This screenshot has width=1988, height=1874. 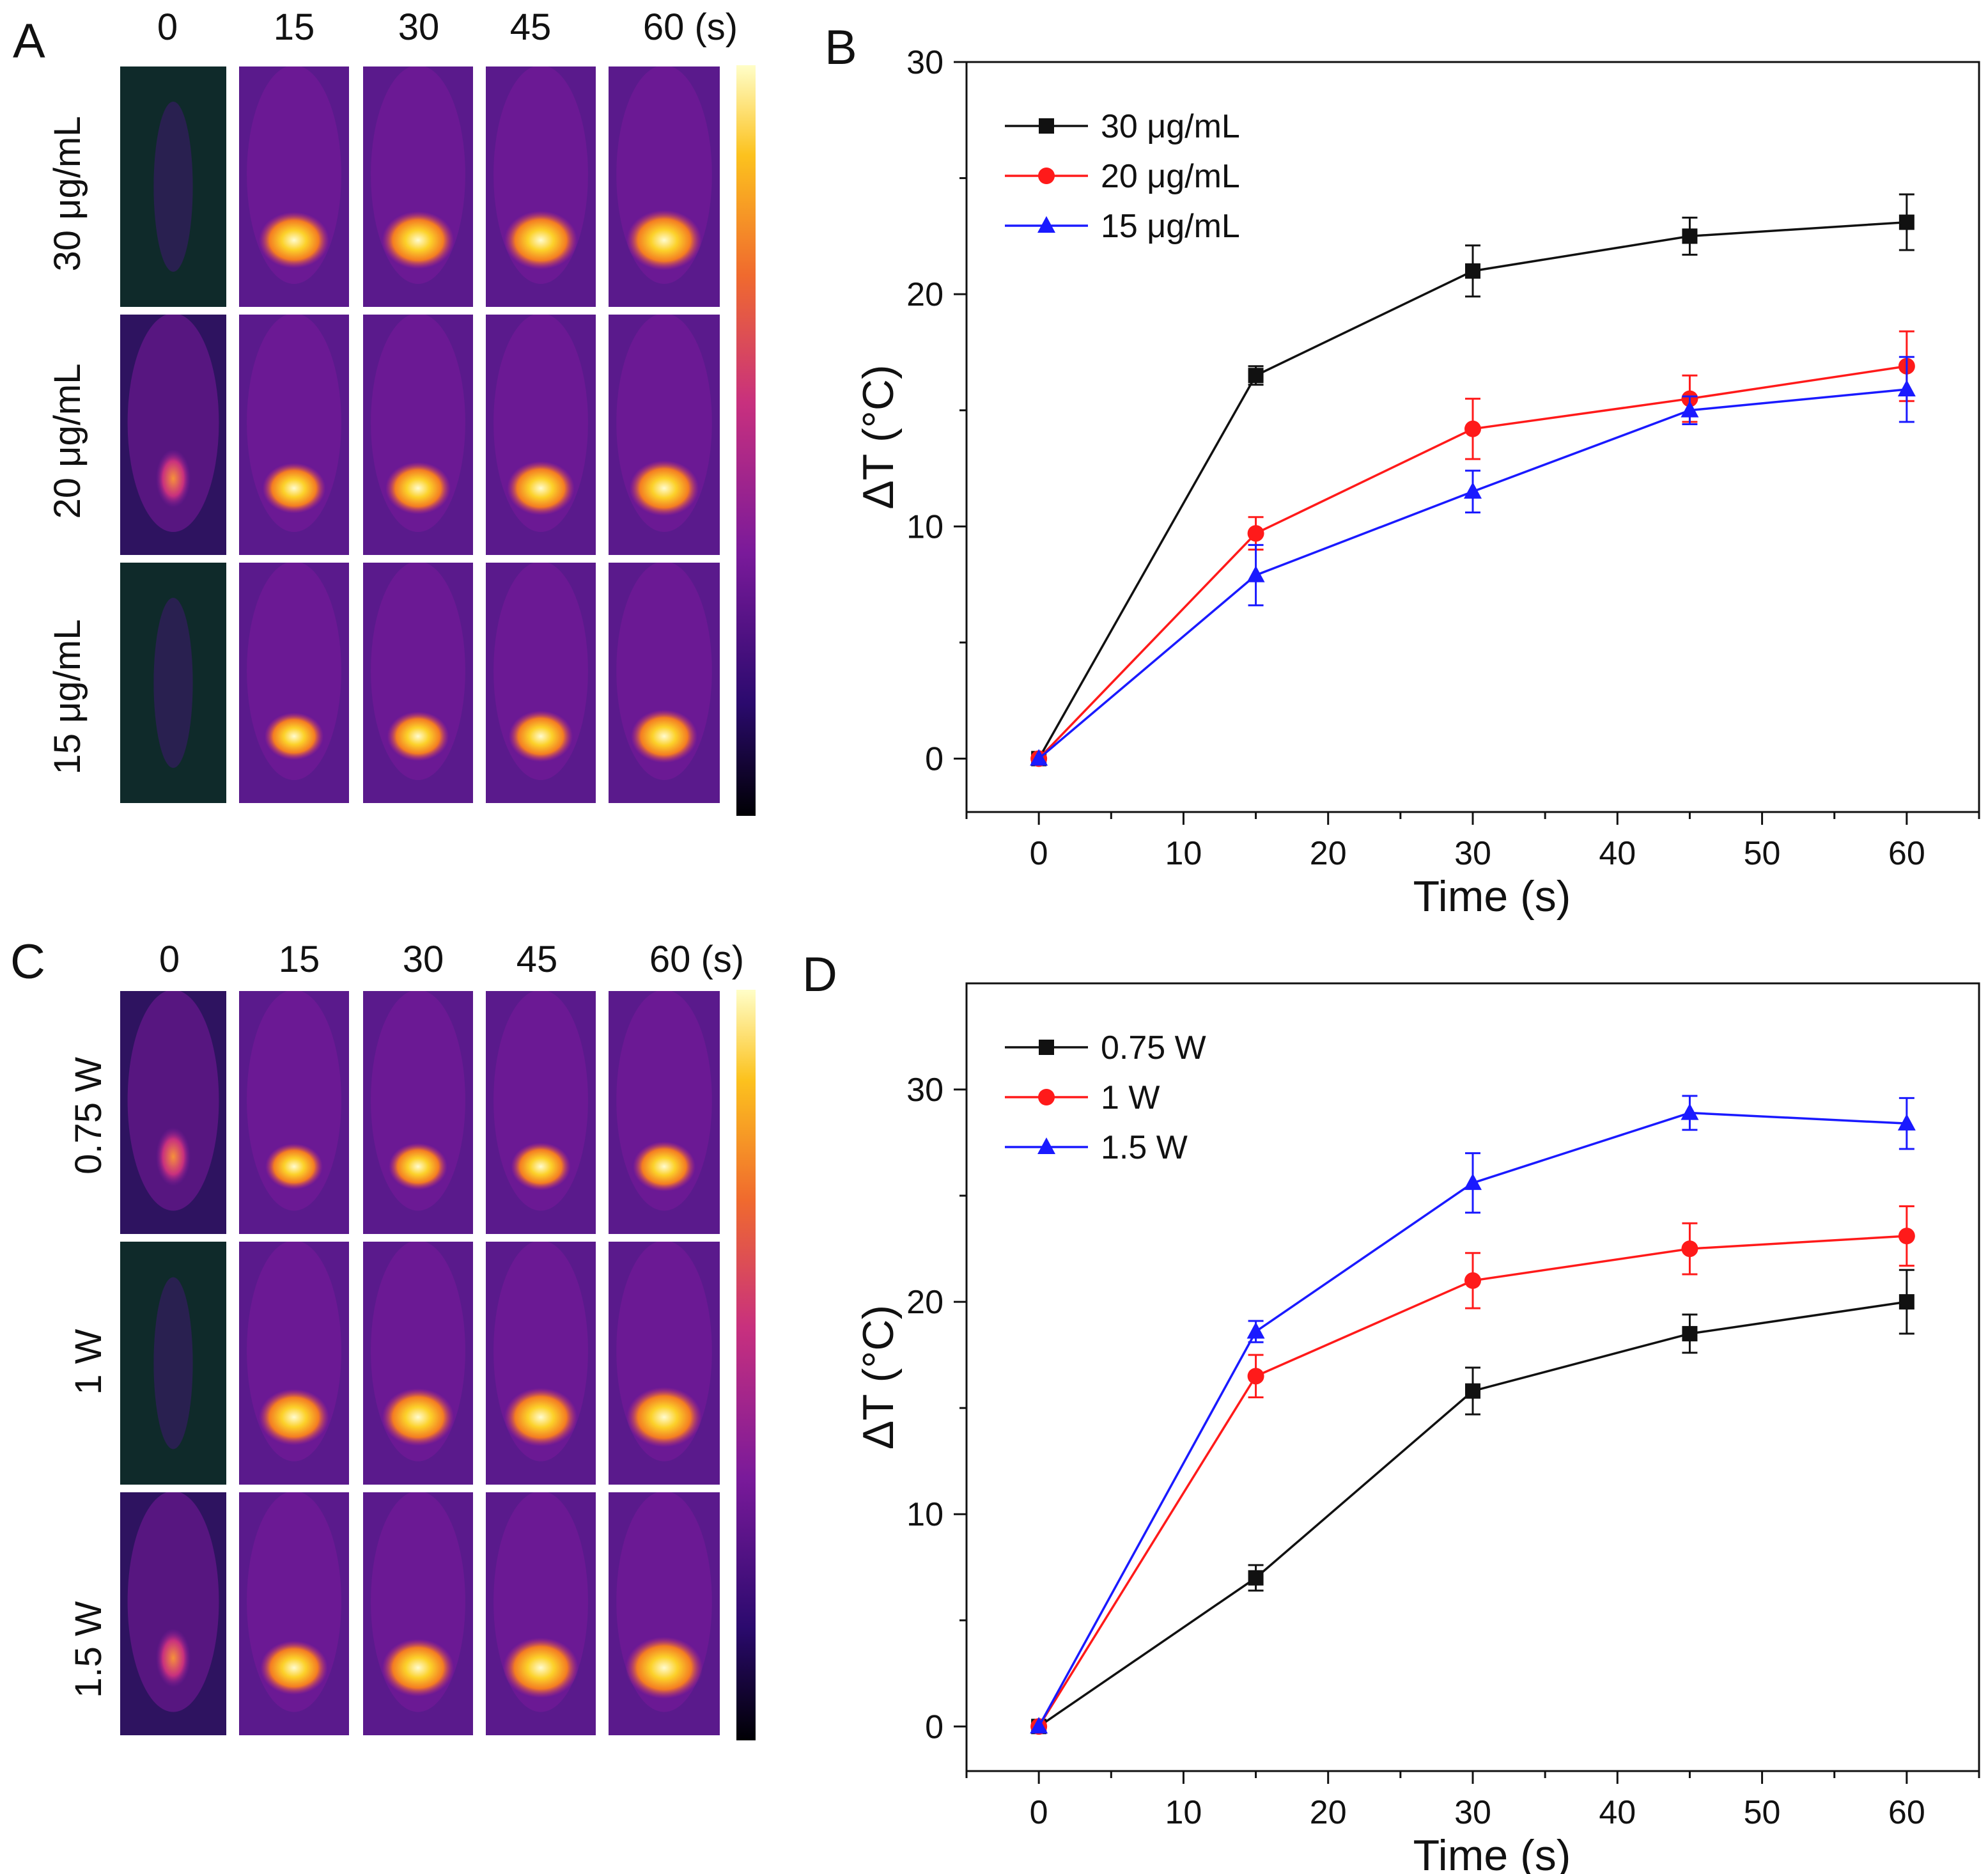 What do you see at coordinates (29, 41) in the screenshot?
I see `panel-letter-a: A` at bounding box center [29, 41].